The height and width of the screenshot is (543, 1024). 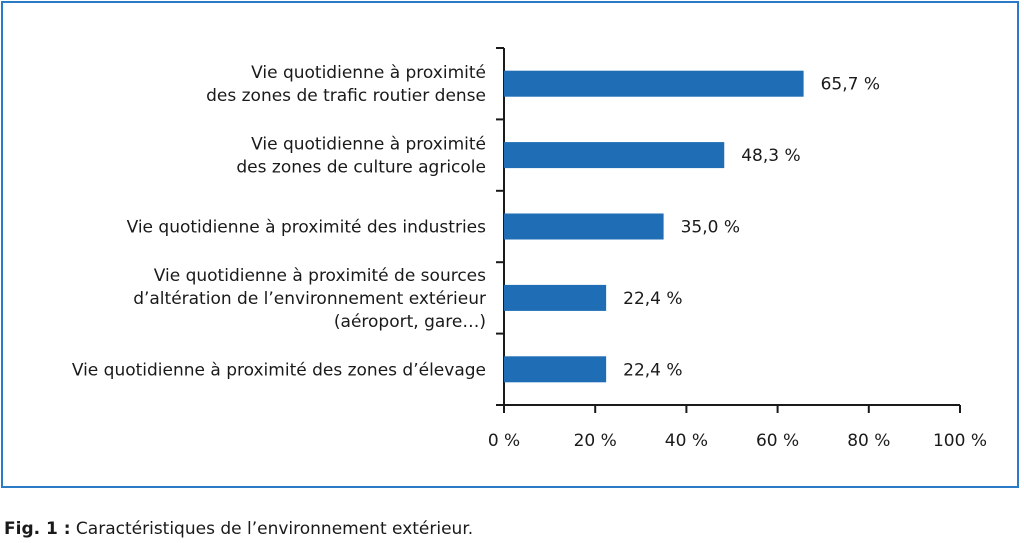 What do you see at coordinates (710, 228) in the screenshot?
I see `data-label: 35,0 %` at bounding box center [710, 228].